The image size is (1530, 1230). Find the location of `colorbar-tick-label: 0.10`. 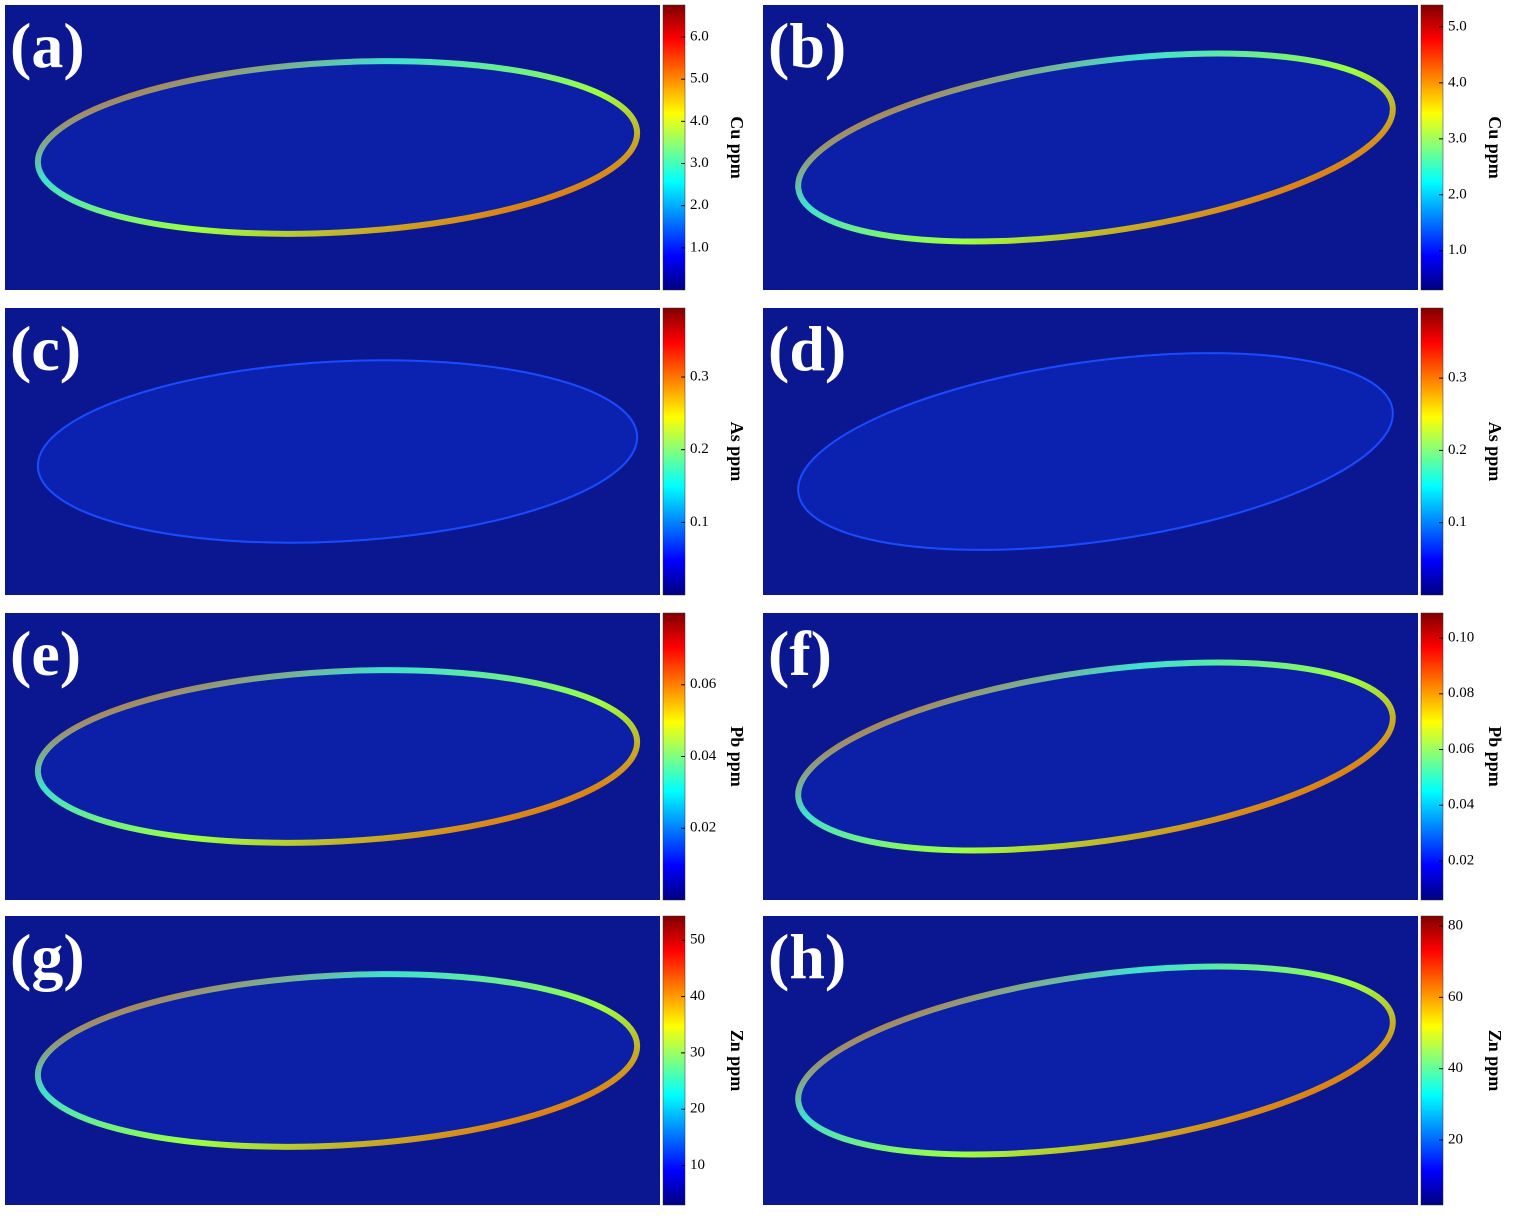

colorbar-tick-label: 0.10 is located at coordinates (1461, 638).